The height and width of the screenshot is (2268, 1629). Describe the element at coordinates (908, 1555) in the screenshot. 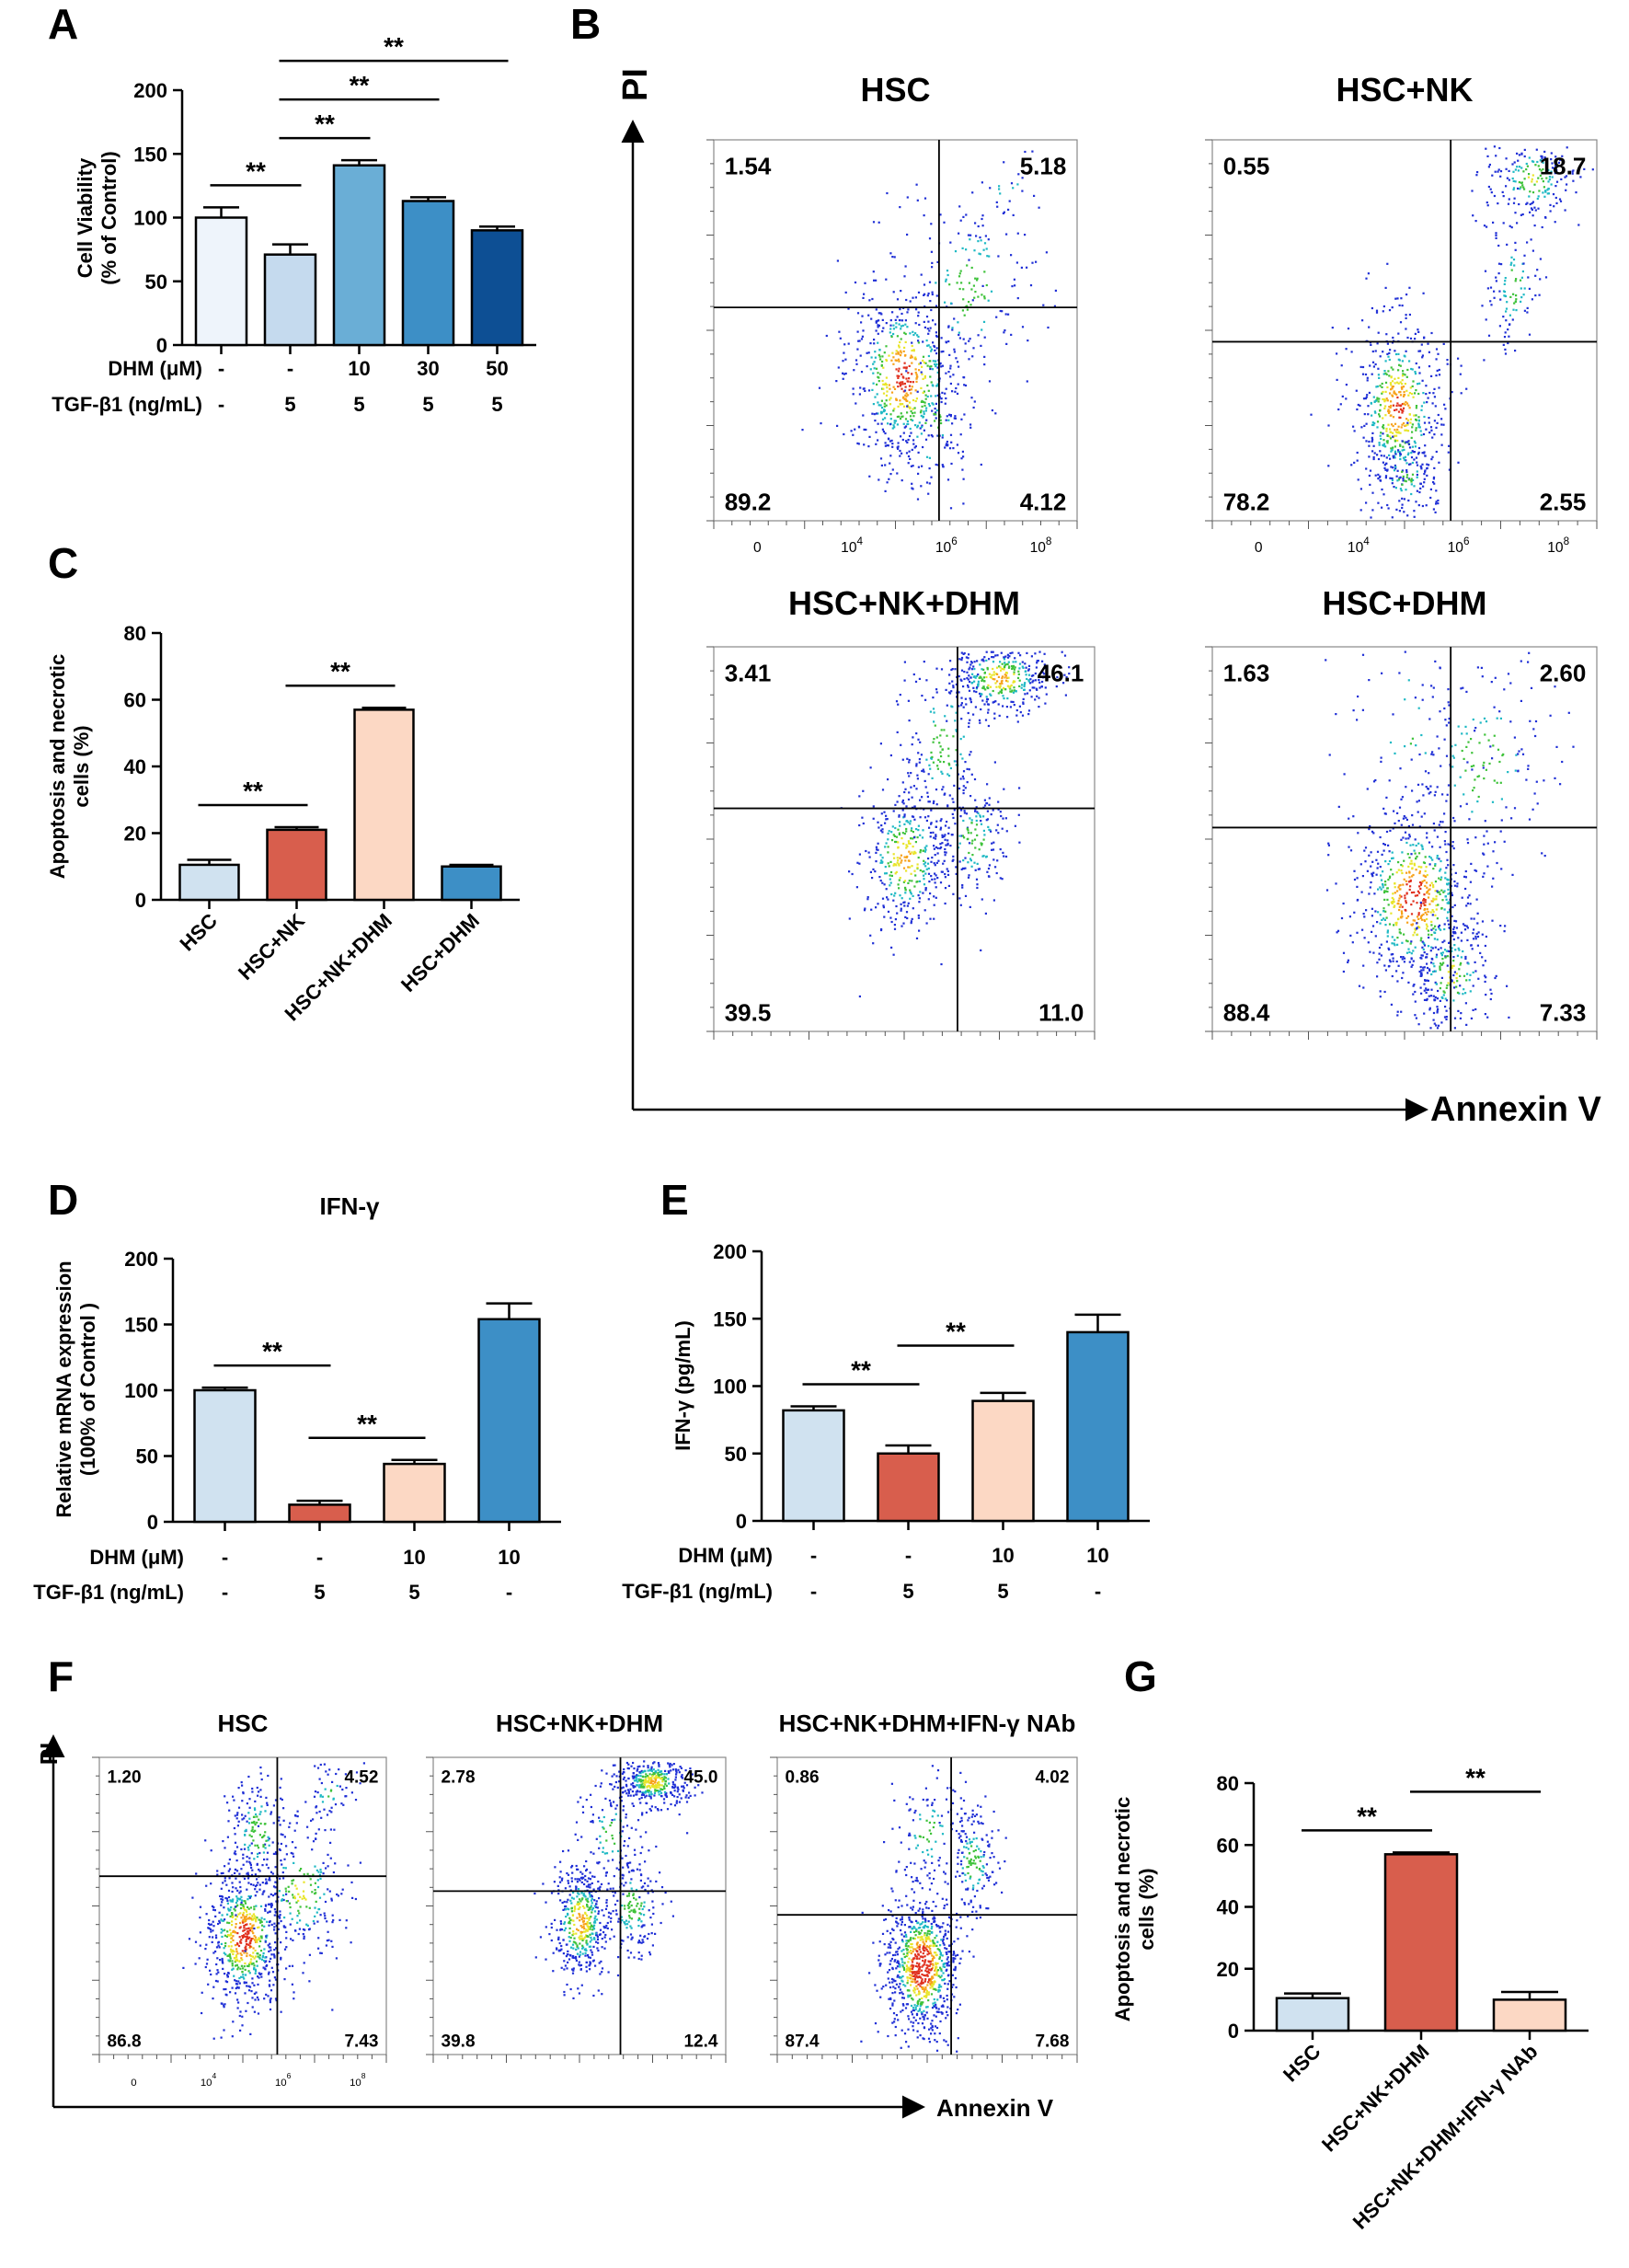

I see `condition-value: -` at that location.